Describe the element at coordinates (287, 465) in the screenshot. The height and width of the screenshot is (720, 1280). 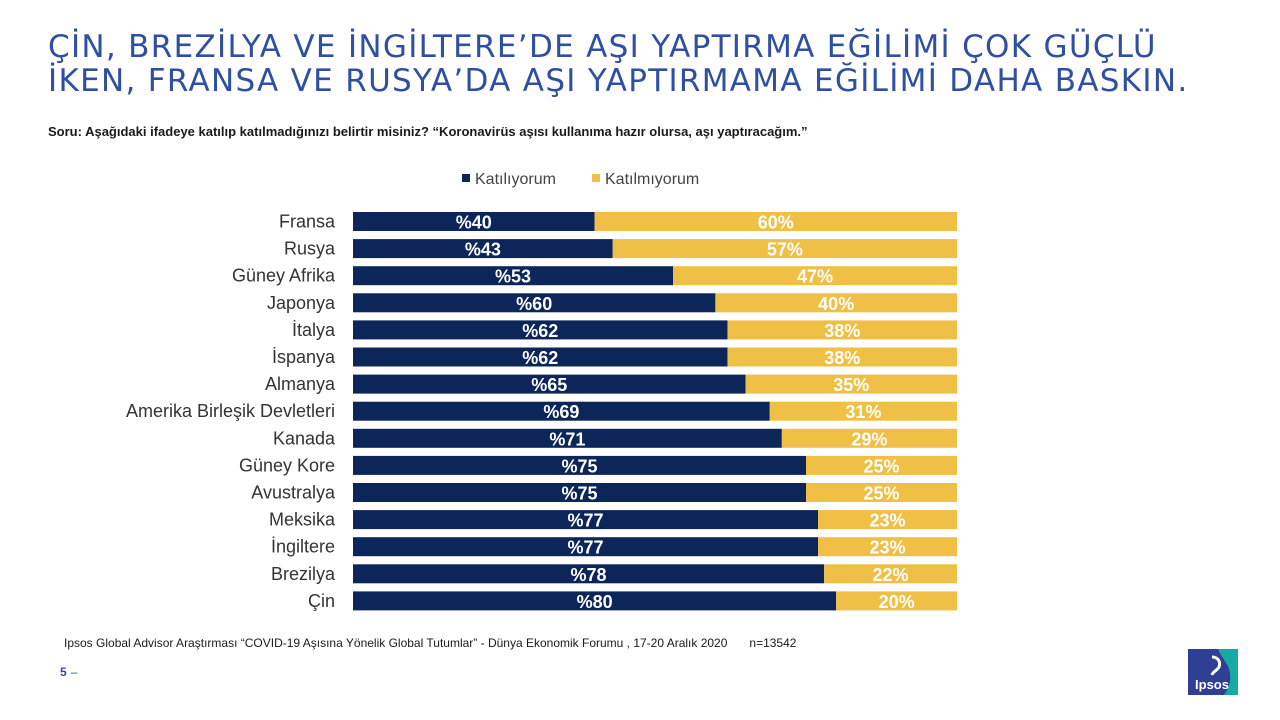
I see `category-label: Güney Kore` at that location.